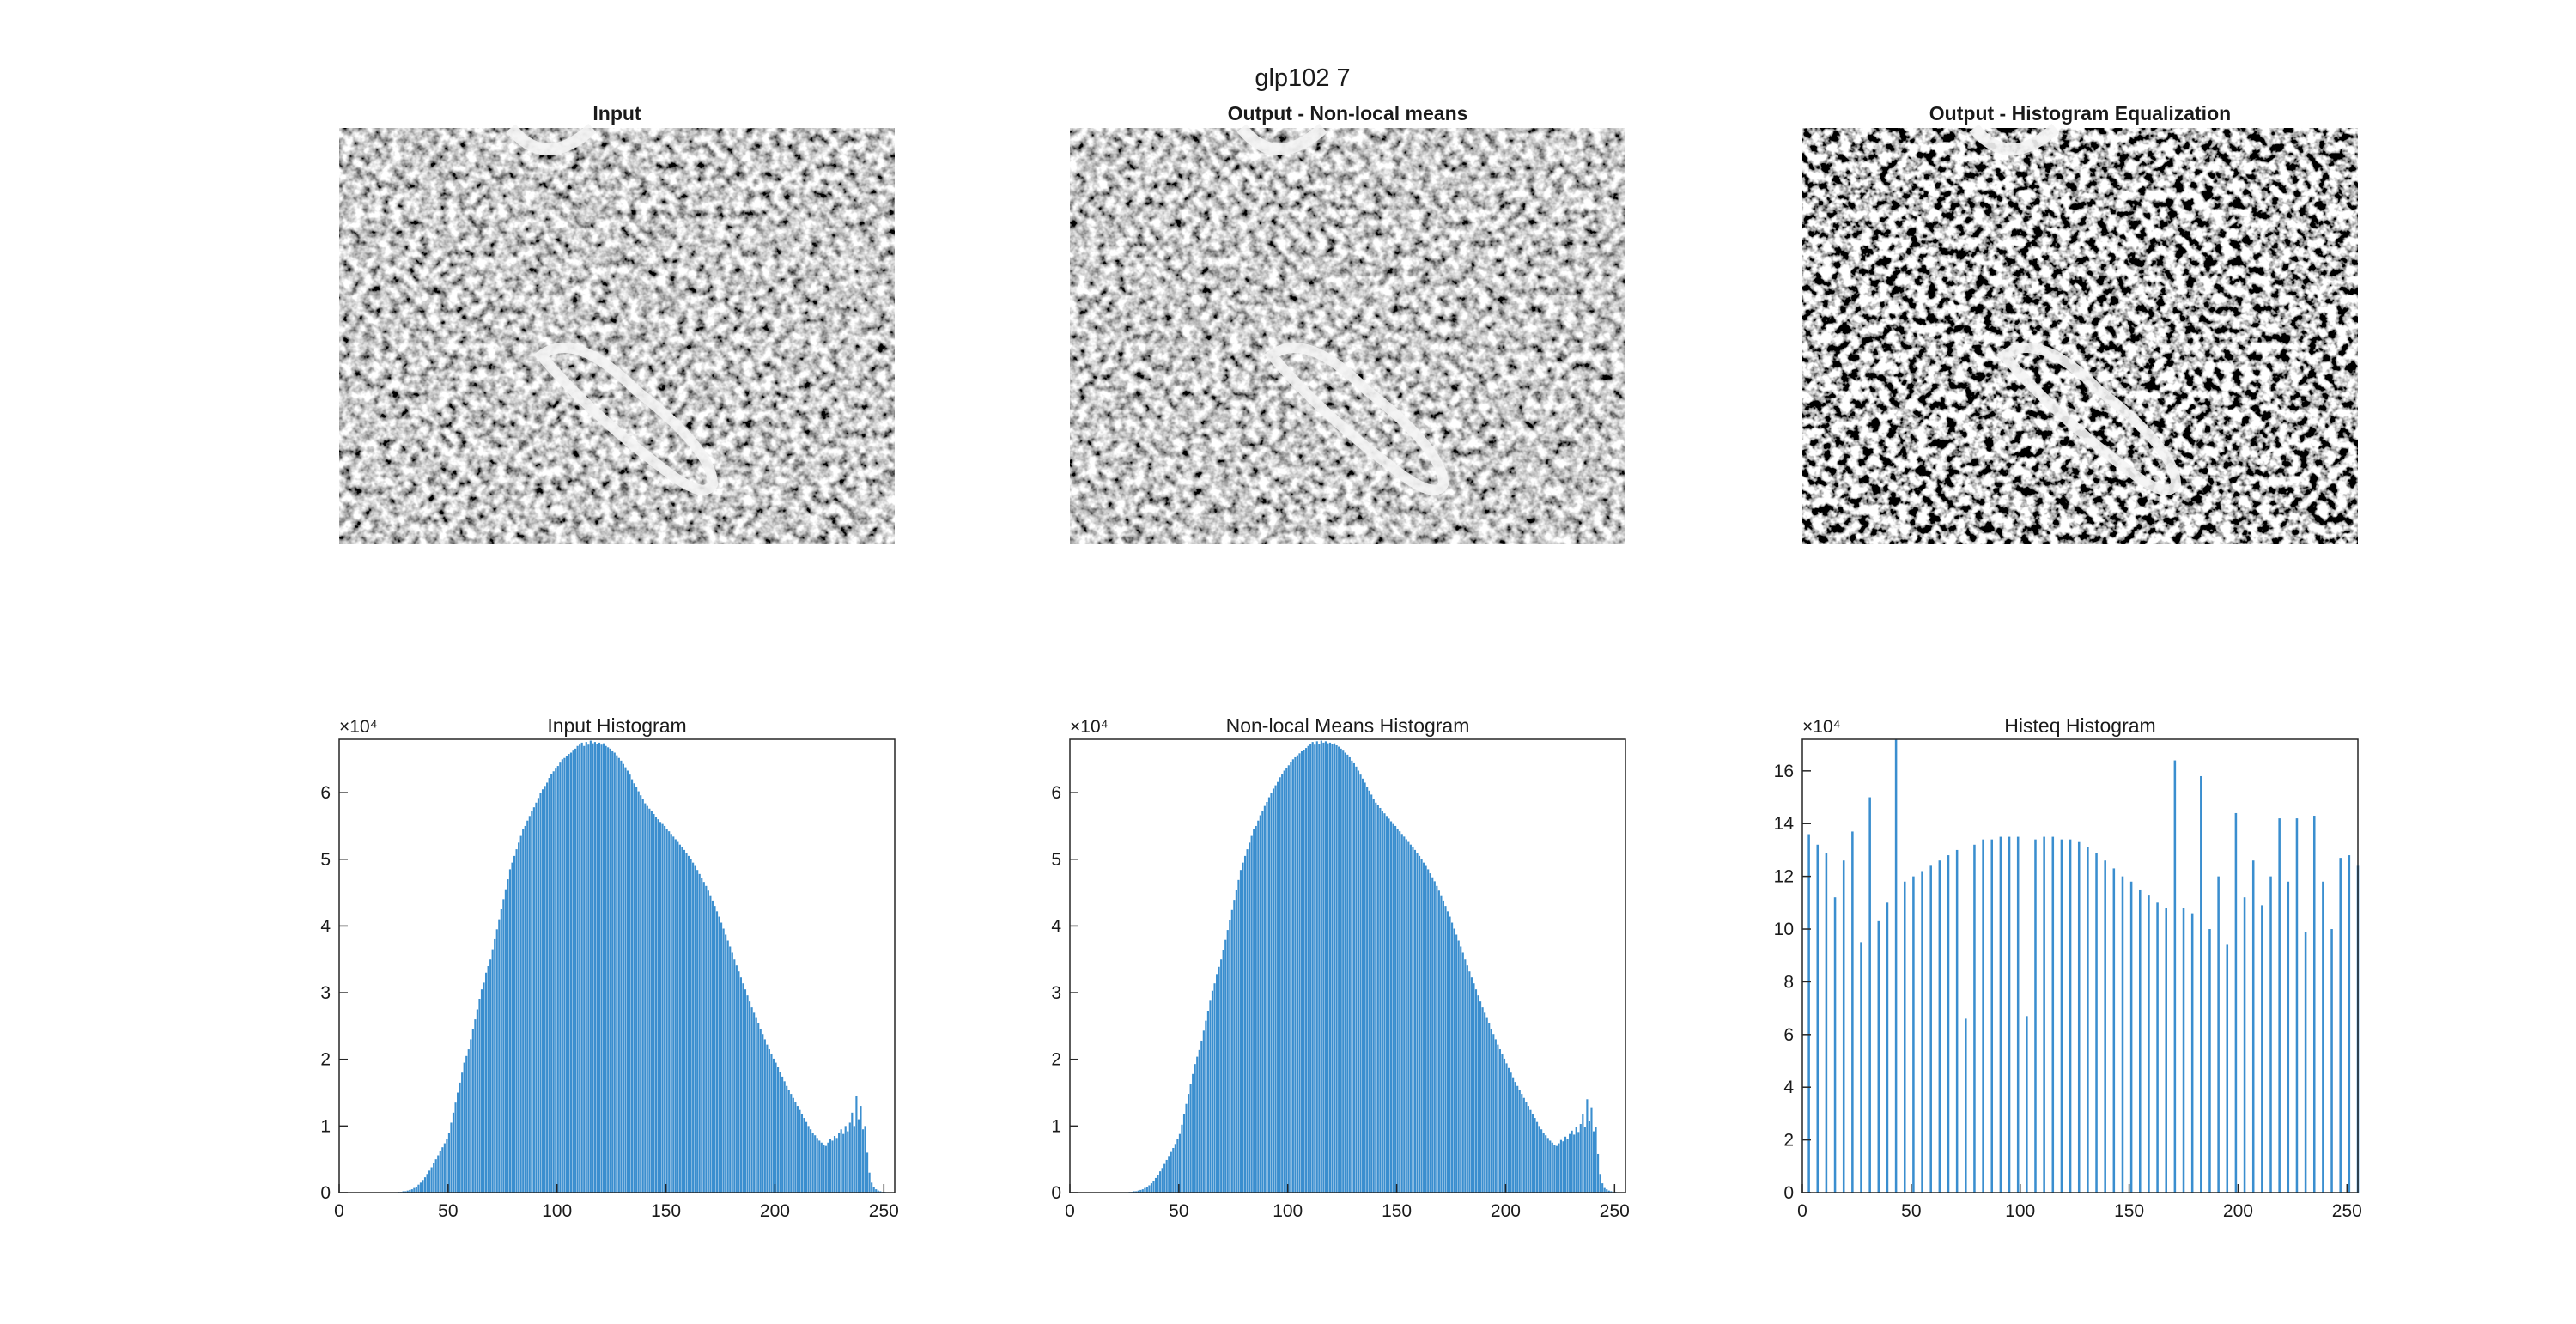 The width and height of the screenshot is (2576, 1324). What do you see at coordinates (2089, 419) in the screenshot?
I see `vessel-outline` at bounding box center [2089, 419].